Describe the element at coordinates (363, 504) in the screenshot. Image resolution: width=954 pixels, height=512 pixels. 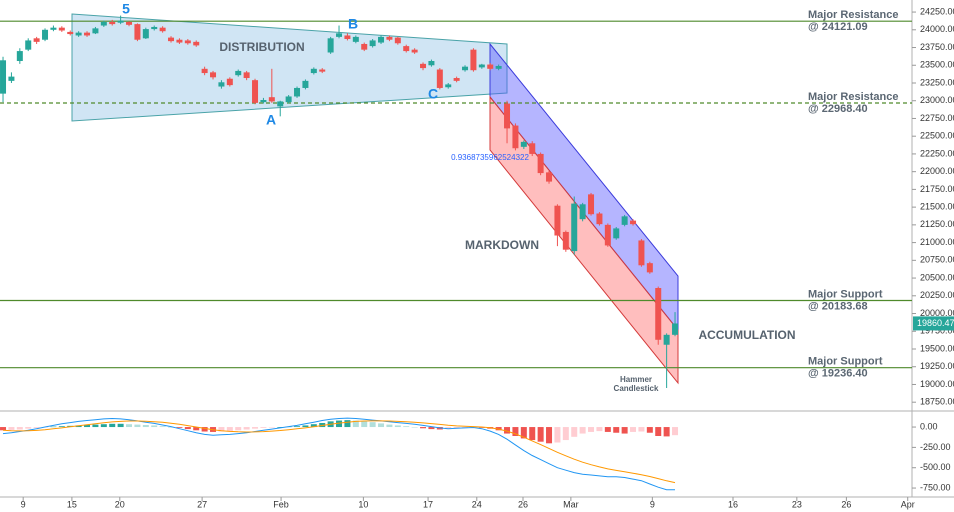
I see `x-tick-label: 10` at that location.